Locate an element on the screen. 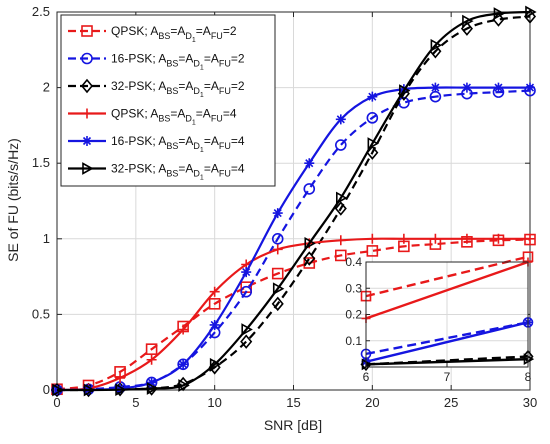 Image resolution: width=550 pixels, height=444 pixels. inset-y-tick-label: 0.2 is located at coordinates (353, 315).